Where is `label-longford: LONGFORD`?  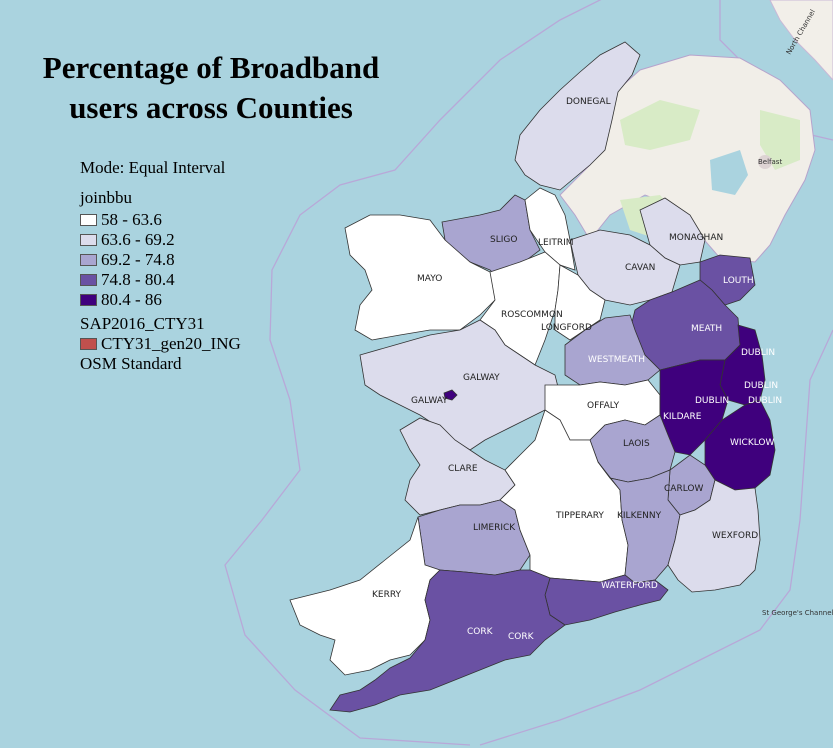
label-longford: LONGFORD is located at coordinates (566, 328).